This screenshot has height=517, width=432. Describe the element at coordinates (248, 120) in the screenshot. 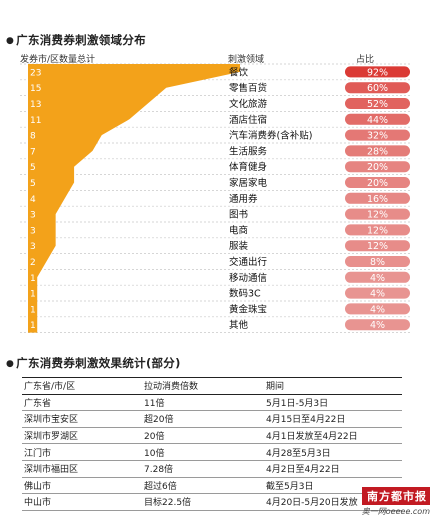

I see `category-label: 酒店住宿` at that location.